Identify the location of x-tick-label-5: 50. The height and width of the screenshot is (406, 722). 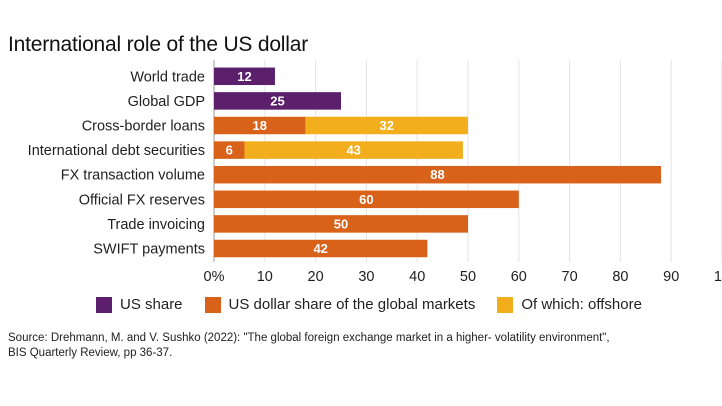
(468, 277).